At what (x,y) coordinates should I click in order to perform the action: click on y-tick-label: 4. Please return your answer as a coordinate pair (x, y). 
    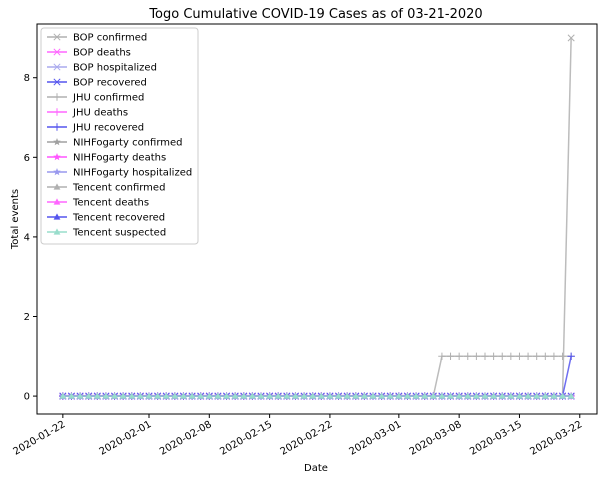
    Looking at the image, I should click on (27, 237).